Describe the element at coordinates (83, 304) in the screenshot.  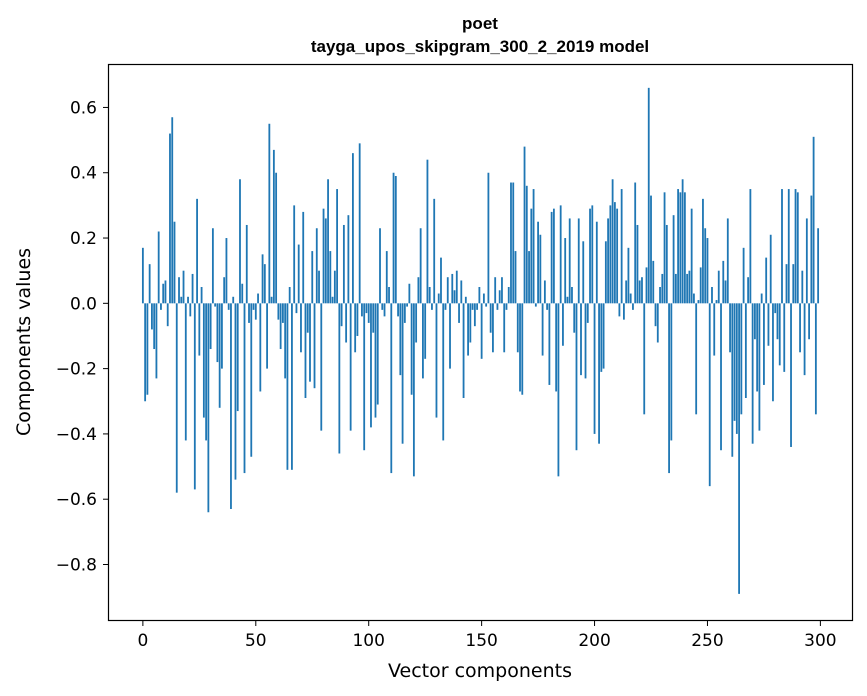
I see `y-tick-label: 0.0` at that location.